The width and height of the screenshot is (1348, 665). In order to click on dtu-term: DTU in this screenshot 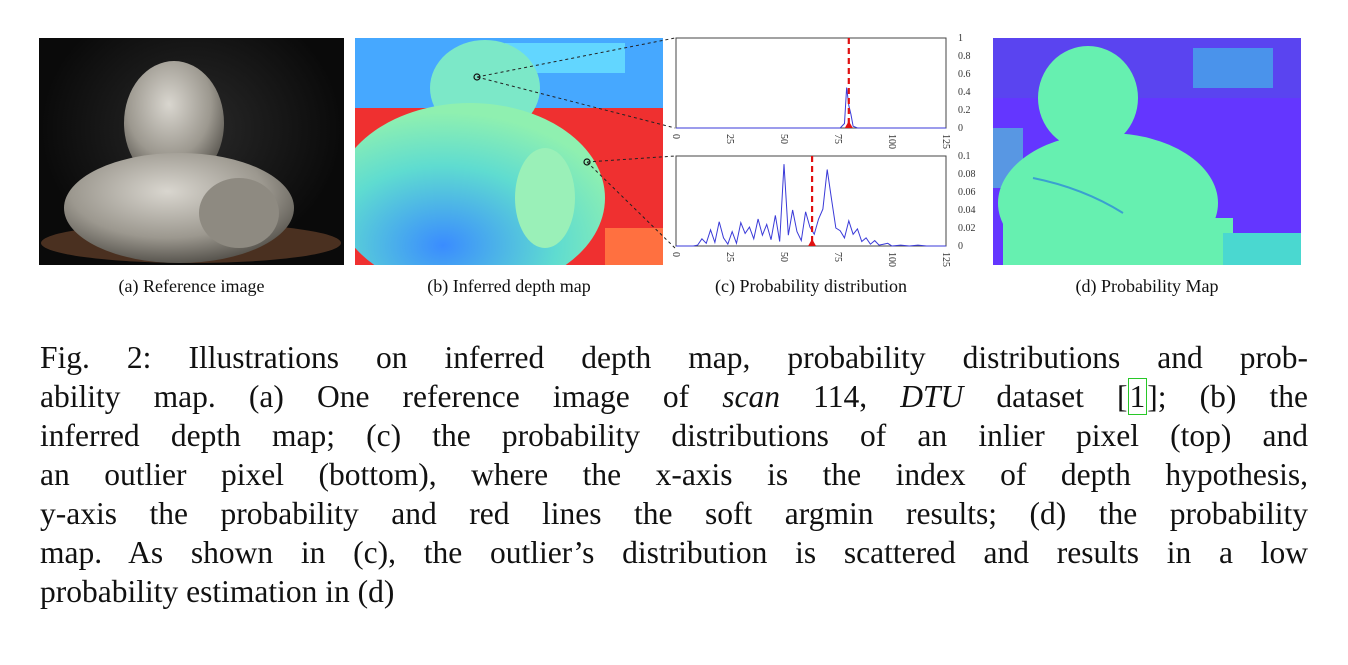, I will do `click(932, 396)`.